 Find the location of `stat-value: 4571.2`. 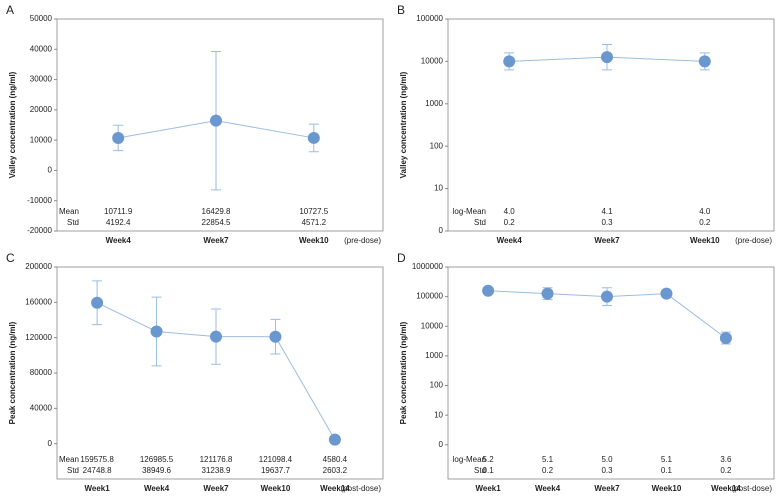

stat-value: 4571.2 is located at coordinates (314, 222).